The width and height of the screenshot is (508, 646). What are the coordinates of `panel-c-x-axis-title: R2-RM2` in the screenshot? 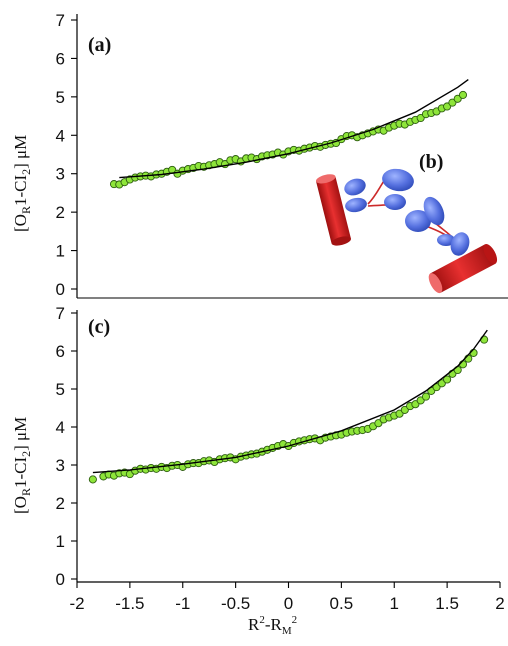 It's located at (272, 625).